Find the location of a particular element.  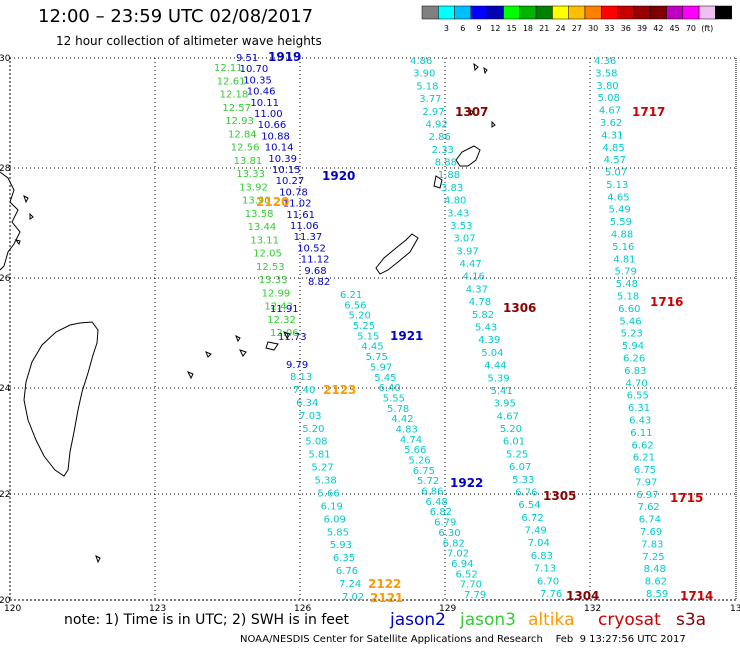

wave-height-label: 12.99 is located at coordinates (276, 293).